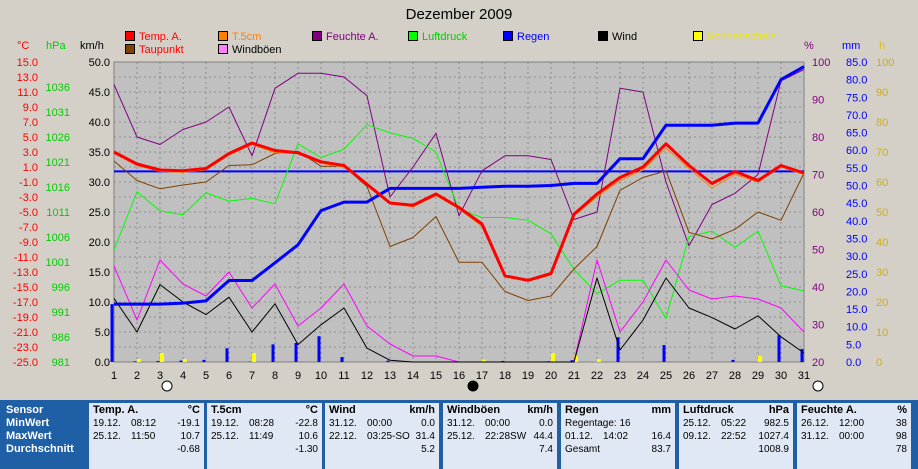 This screenshot has width=918, height=469. Describe the element at coordinates (58, 138) in the screenshot. I see `tick-pressure: 1026` at that location.